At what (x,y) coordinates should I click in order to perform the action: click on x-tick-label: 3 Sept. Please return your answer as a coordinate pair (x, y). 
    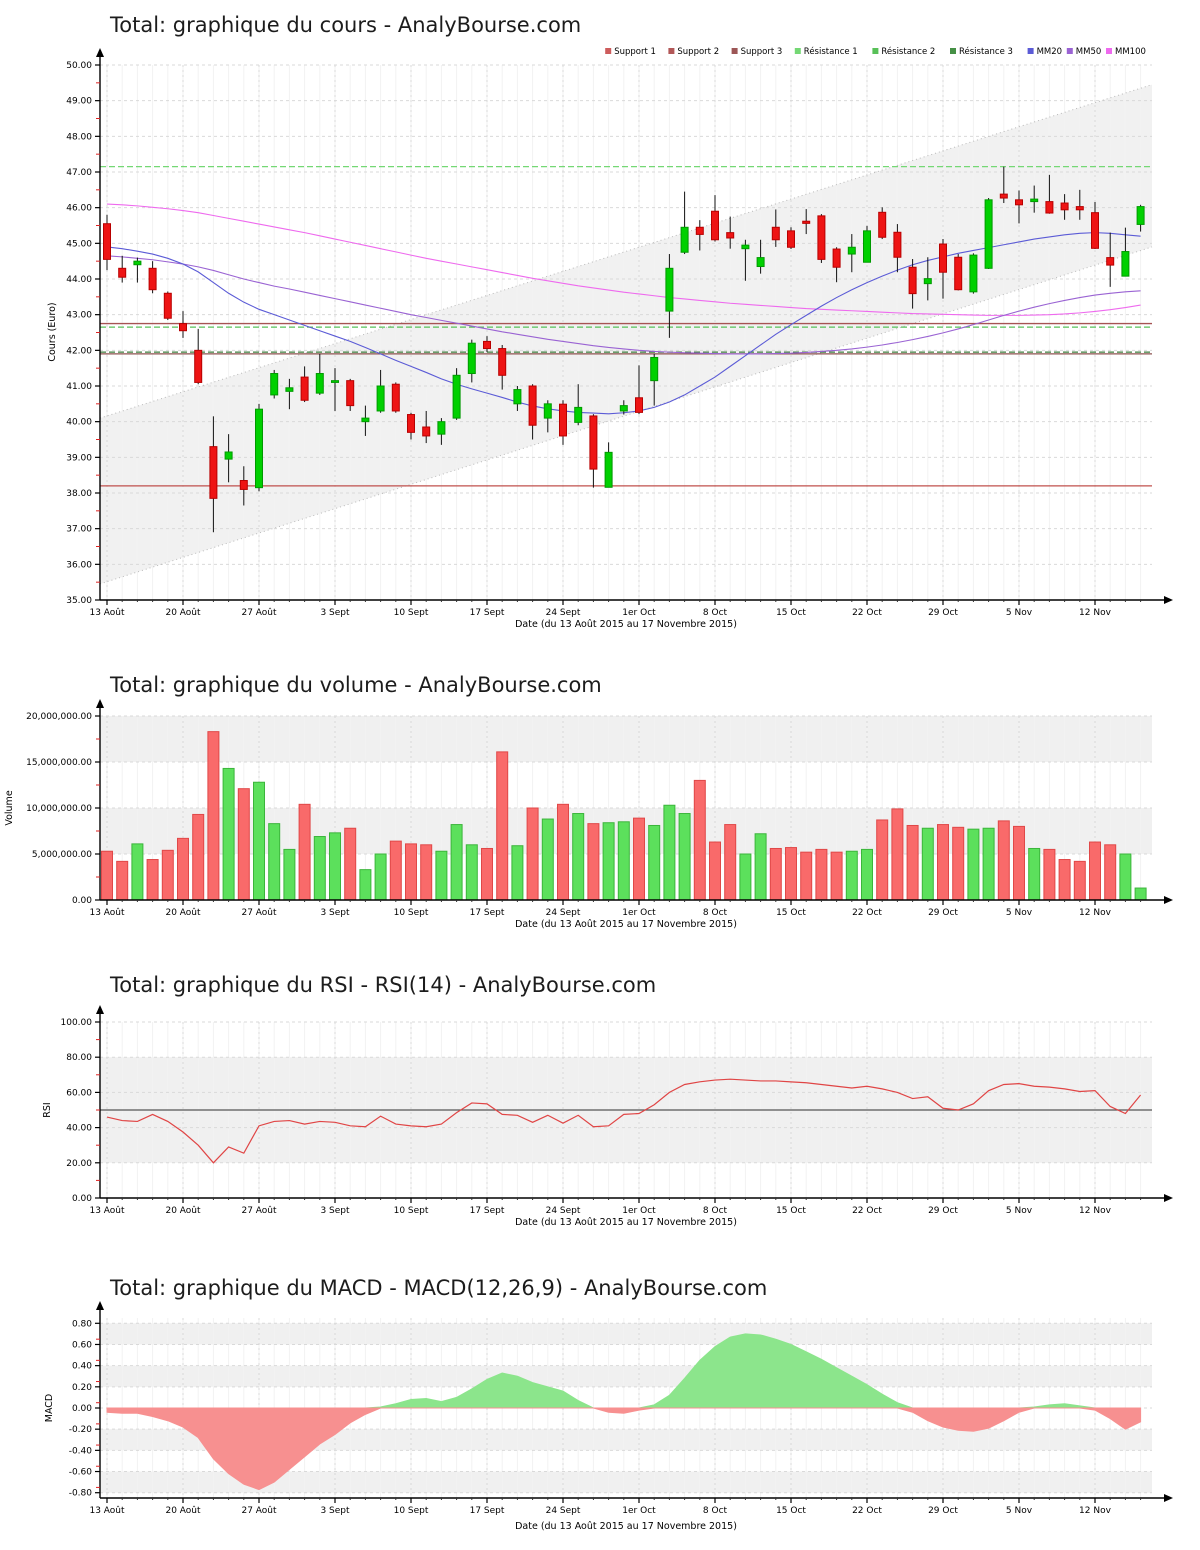
    Looking at the image, I should click on (335, 1511).